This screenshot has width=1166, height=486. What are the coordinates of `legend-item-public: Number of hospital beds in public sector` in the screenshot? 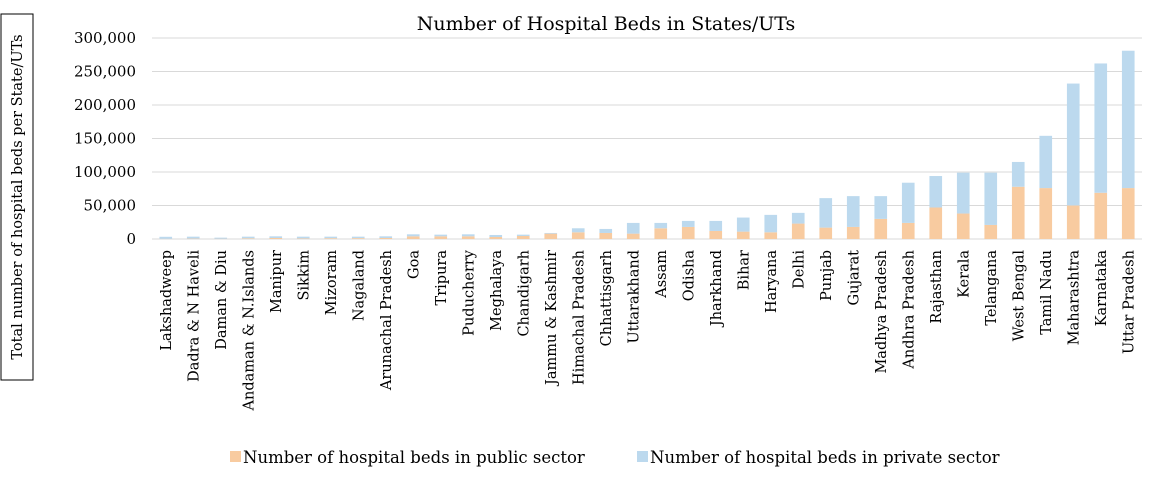 It's located at (407, 457).